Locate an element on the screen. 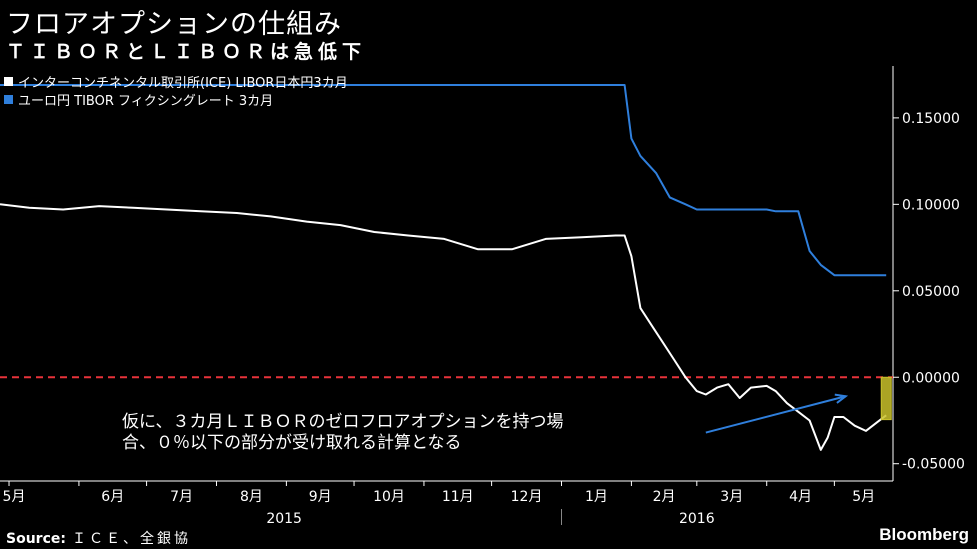 The height and width of the screenshot is (549, 977). y-tick-label: 0.15000 is located at coordinates (931, 119).